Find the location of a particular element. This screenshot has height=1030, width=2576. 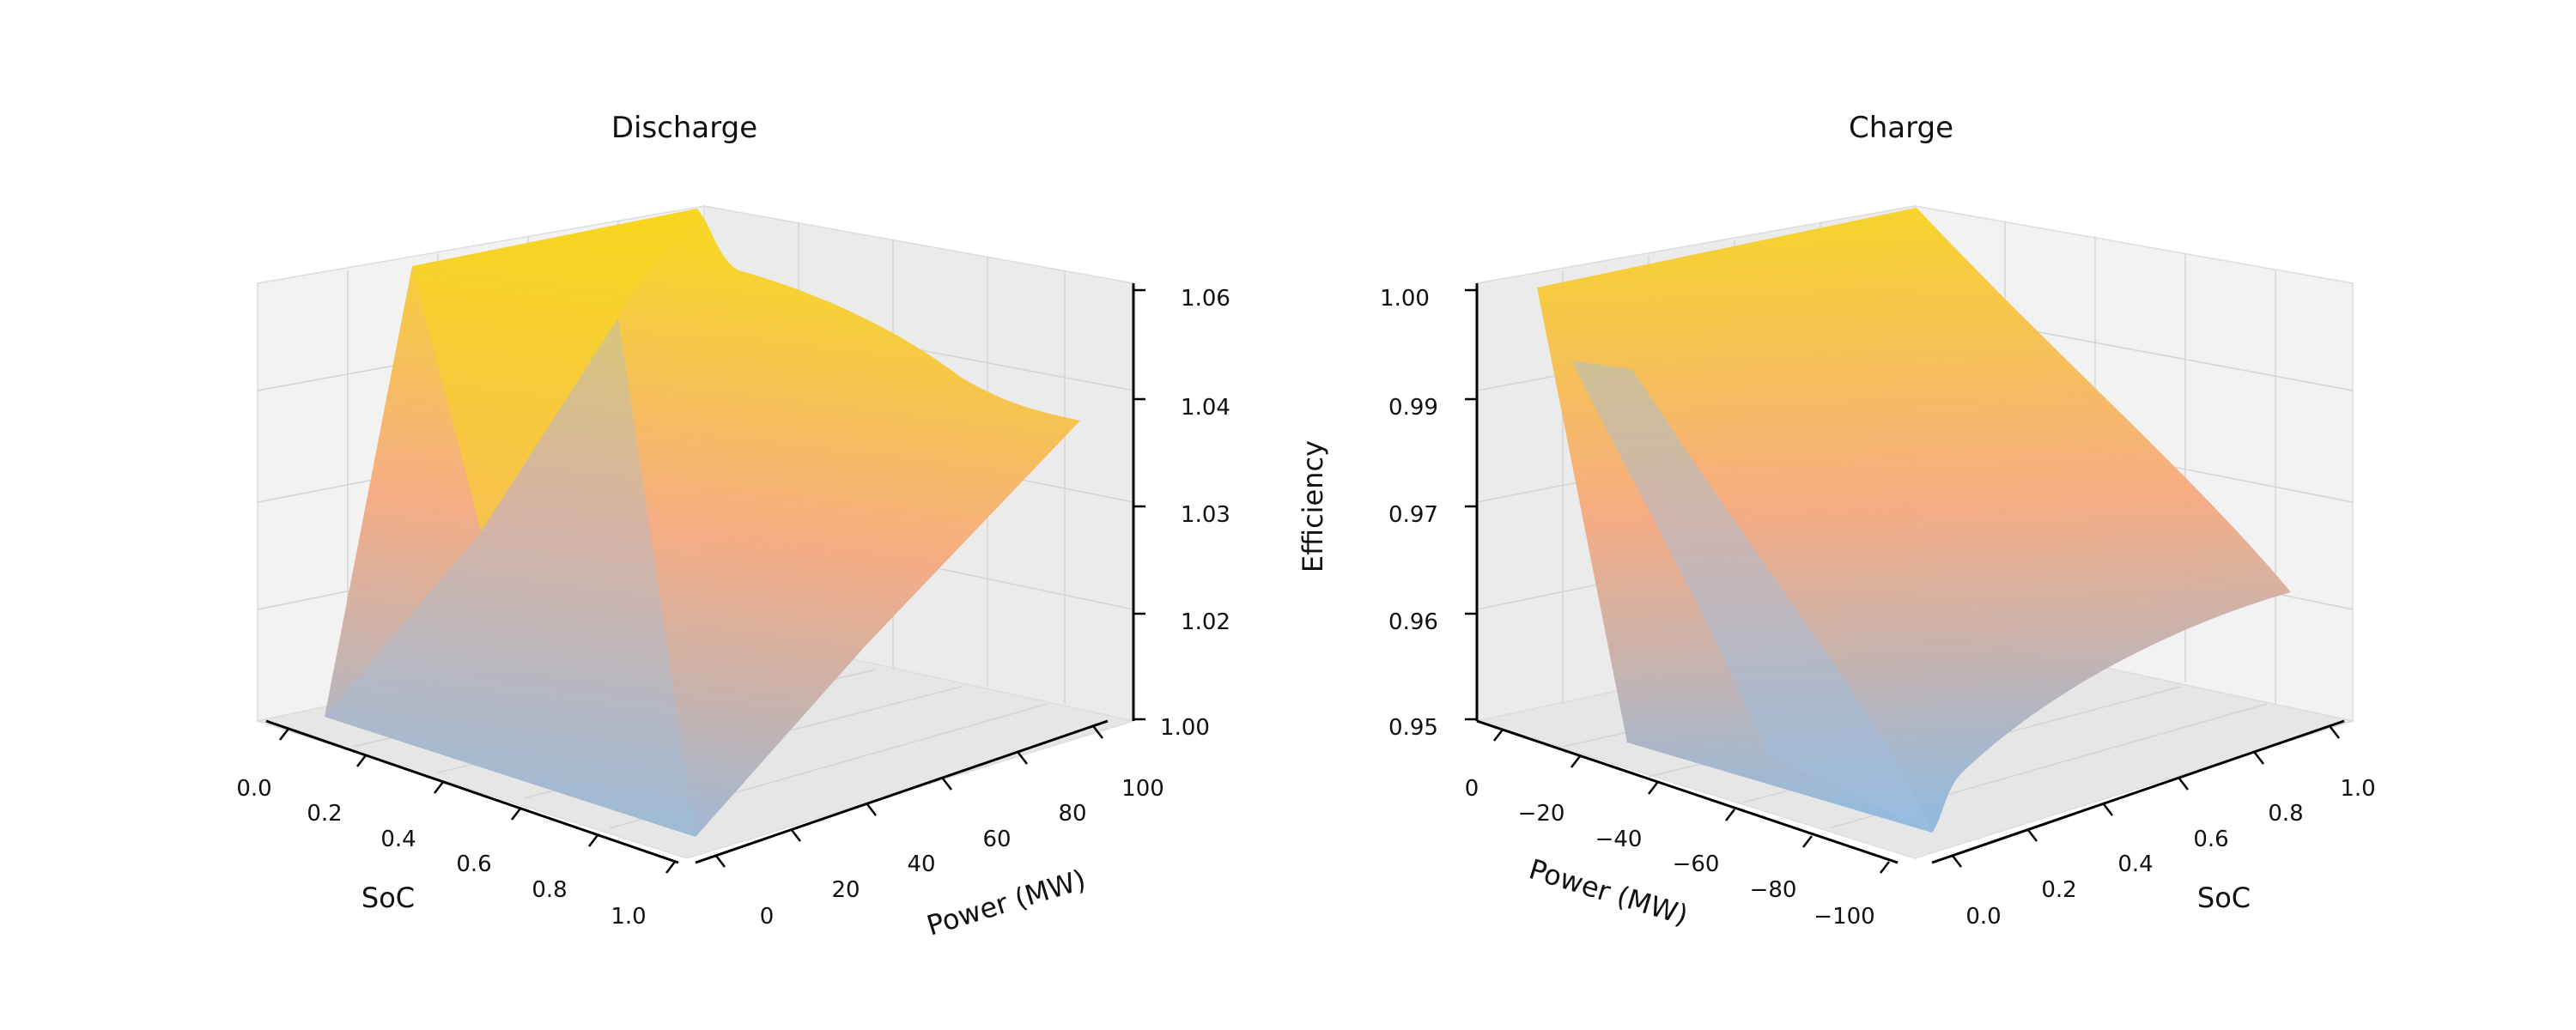

discharge-y-tick-5: 100 is located at coordinates (1142, 789).